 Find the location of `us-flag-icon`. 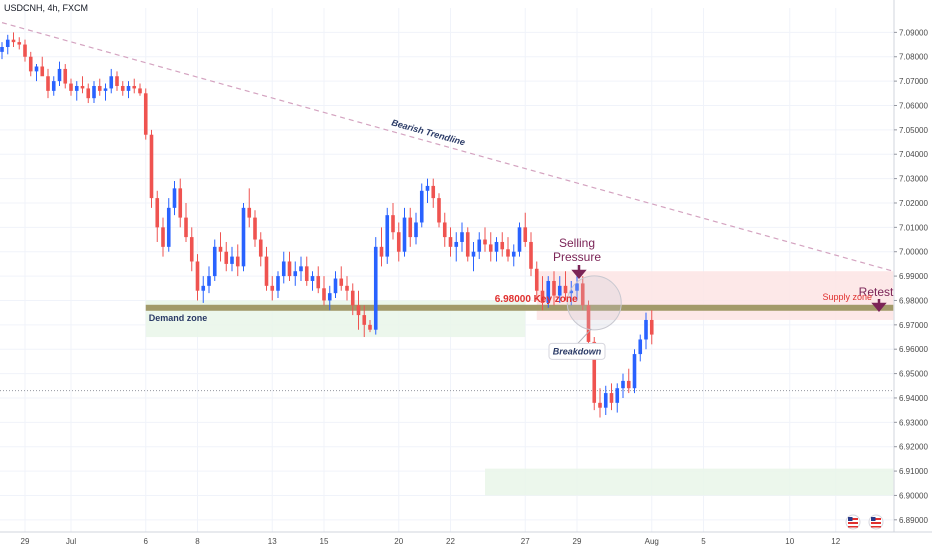

us-flag-icon is located at coordinates (876, 522).